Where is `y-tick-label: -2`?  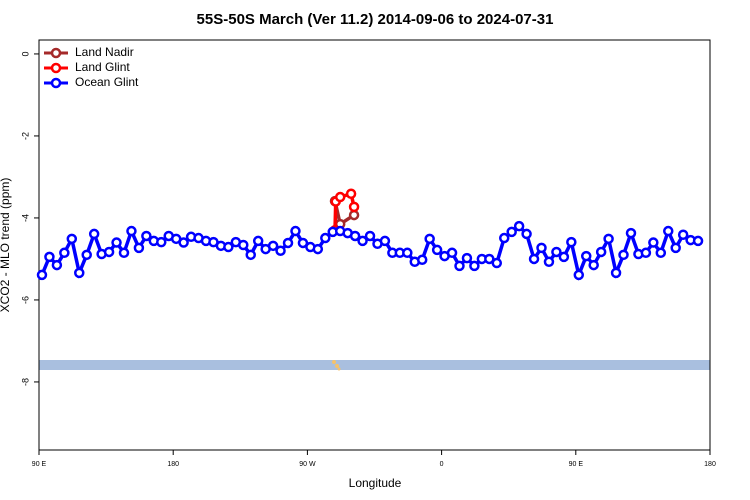 y-tick-label: -2 is located at coordinates (25, 136).